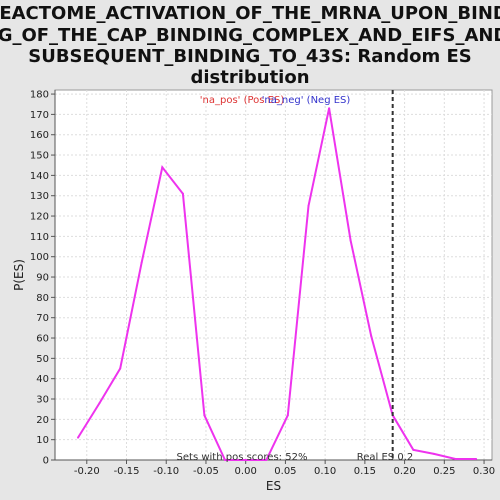 The image size is (500, 500). I want to click on real-es-label: Real ES 0.2, so click(385, 457).